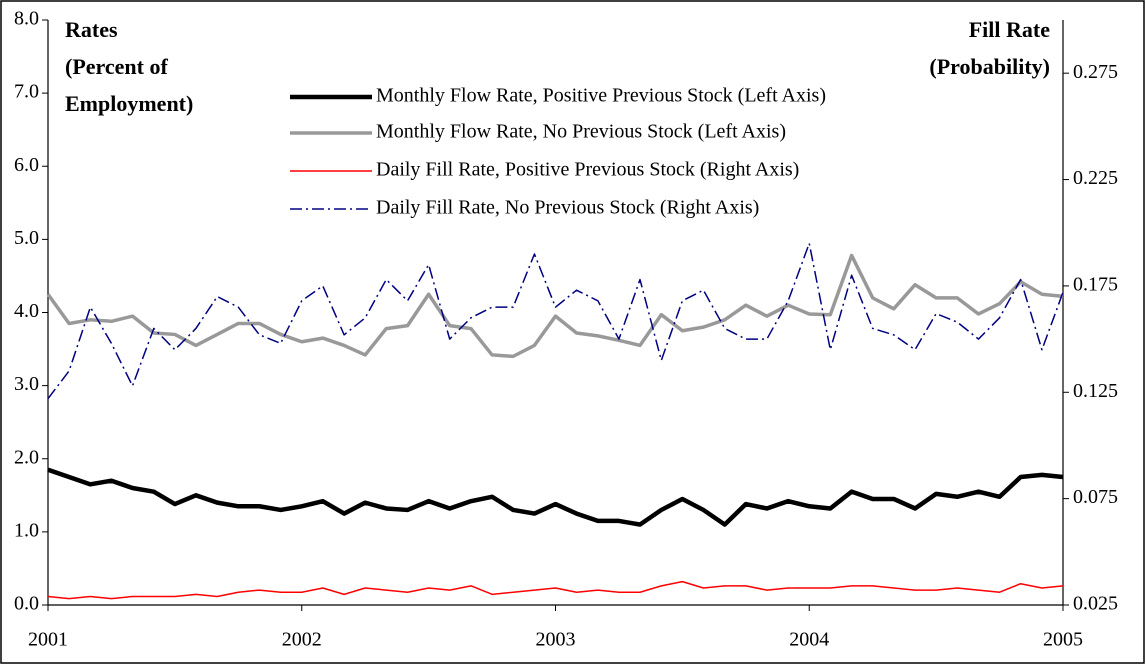 The height and width of the screenshot is (665, 1146). I want to click on y-tick-label: 8.0, so click(26, 19).